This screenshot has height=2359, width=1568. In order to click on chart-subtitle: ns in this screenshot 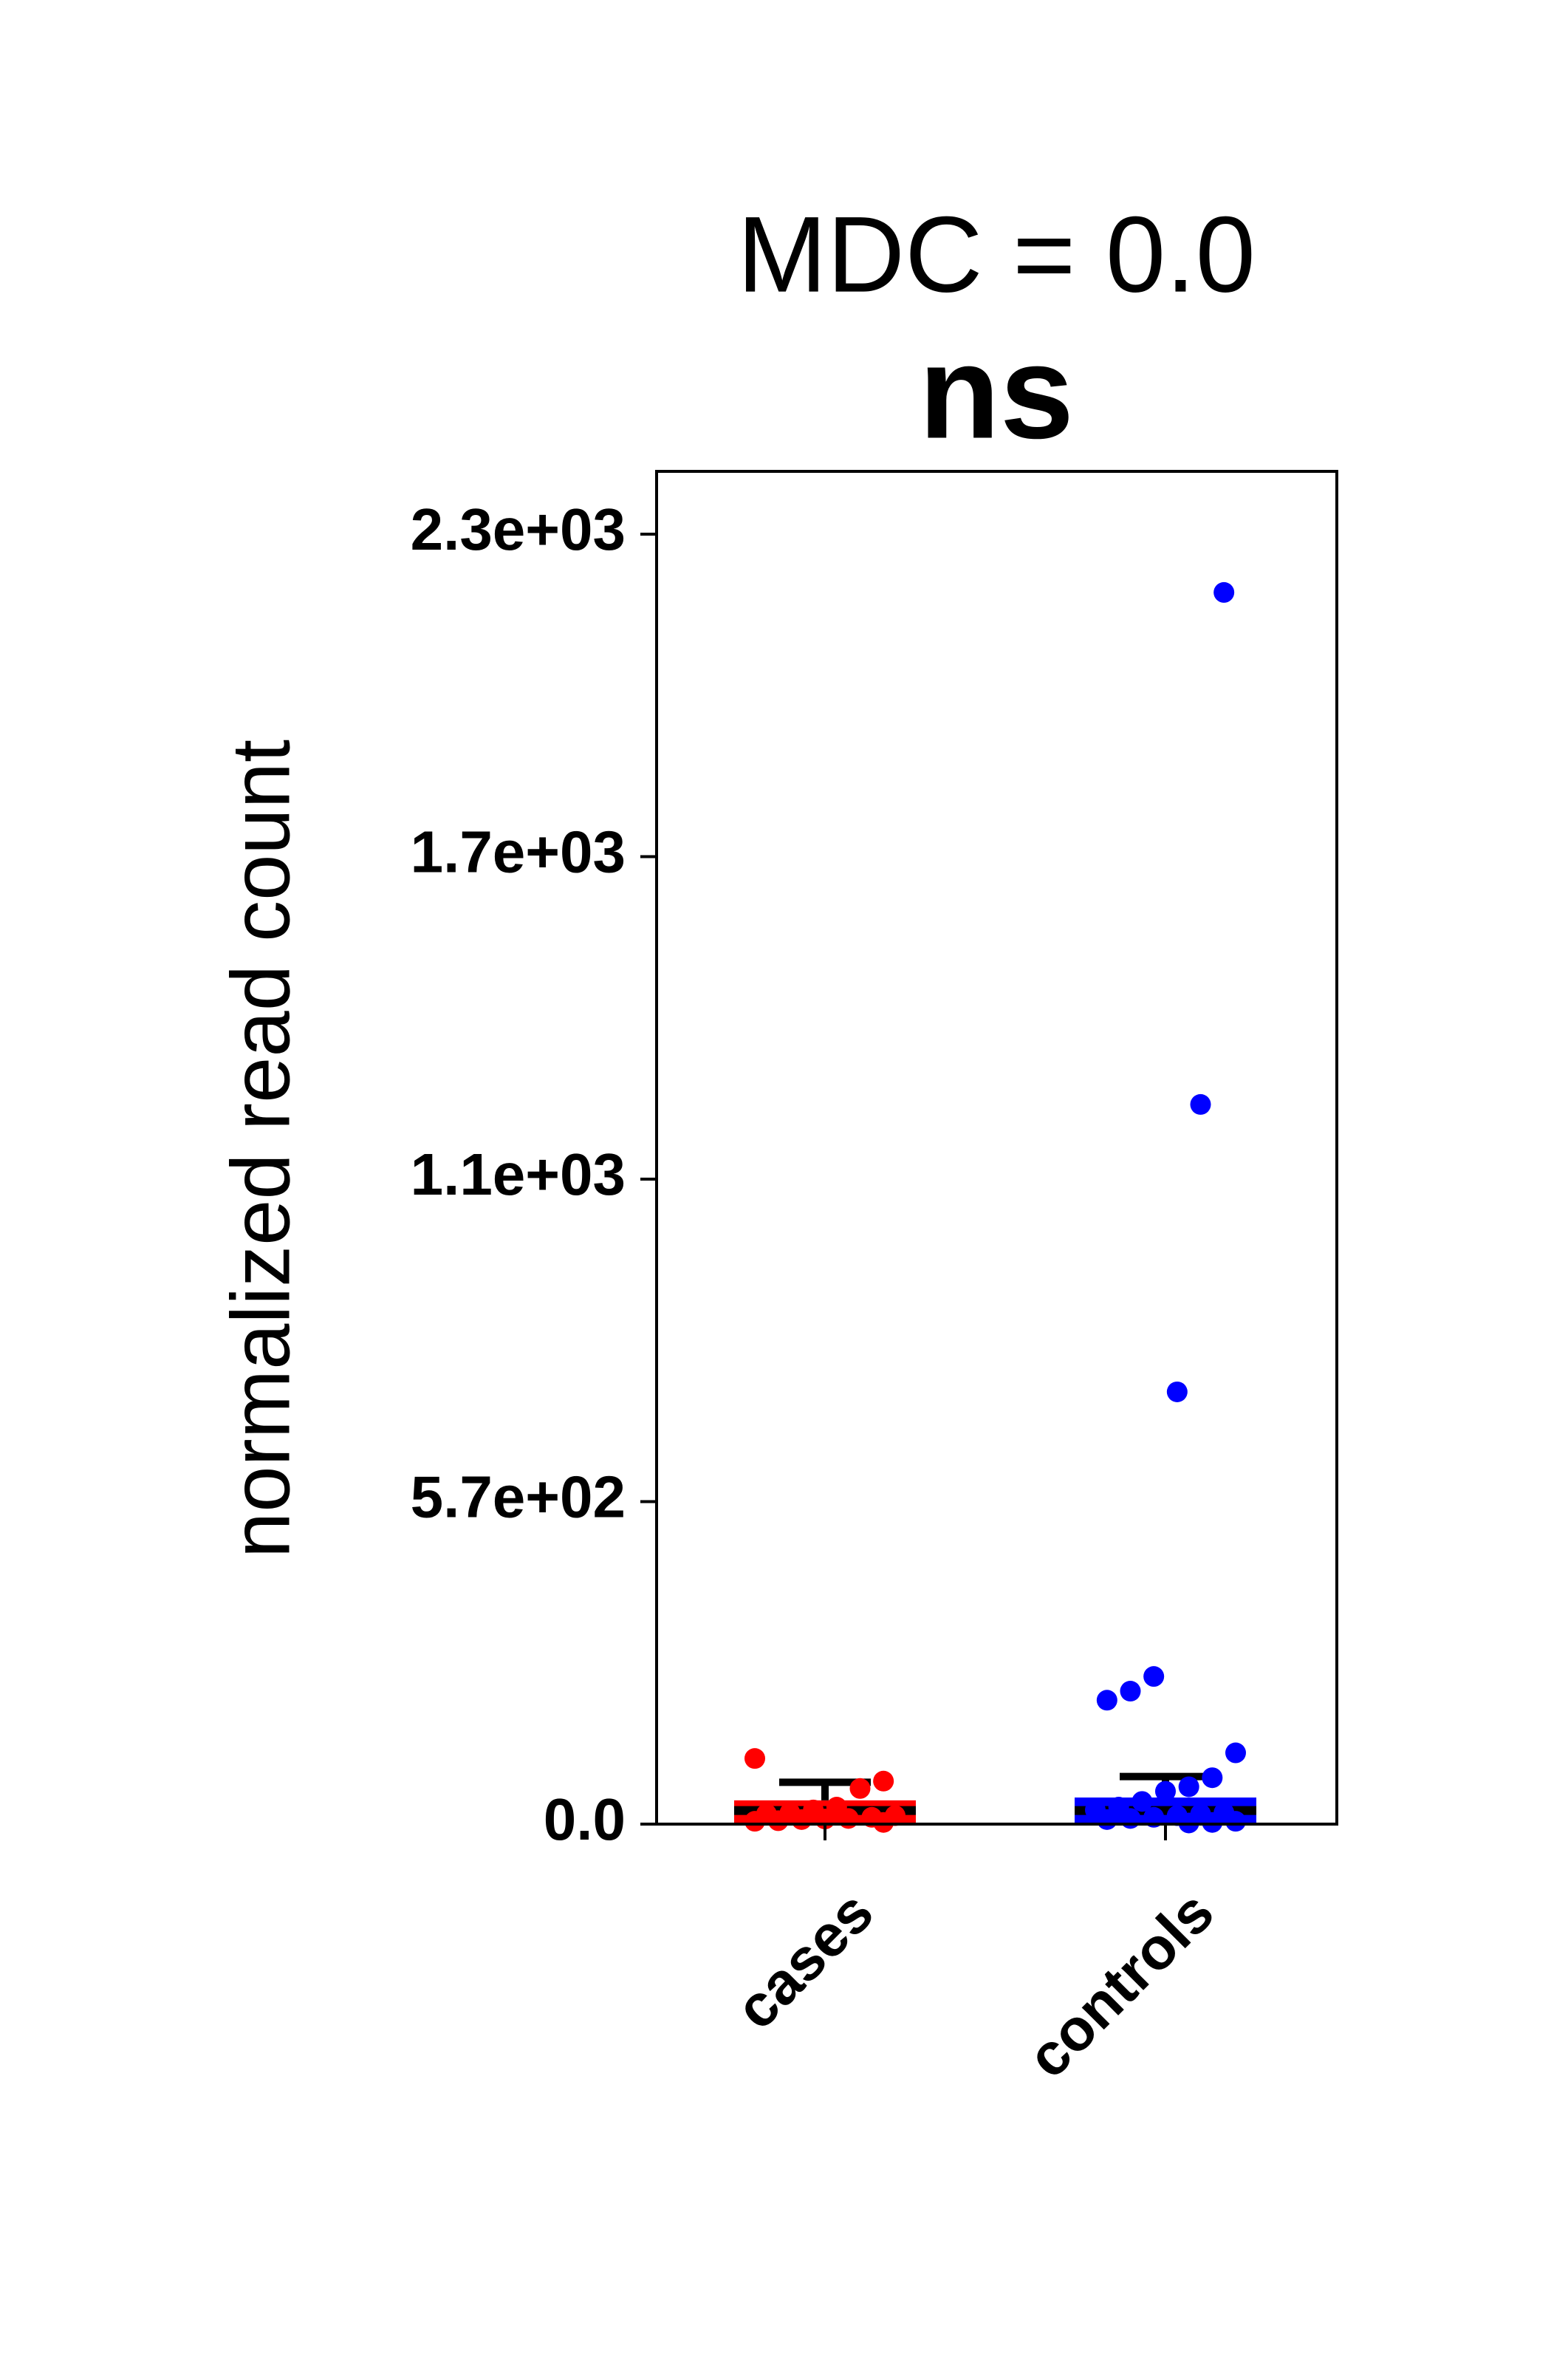, I will do `click(996, 393)`.